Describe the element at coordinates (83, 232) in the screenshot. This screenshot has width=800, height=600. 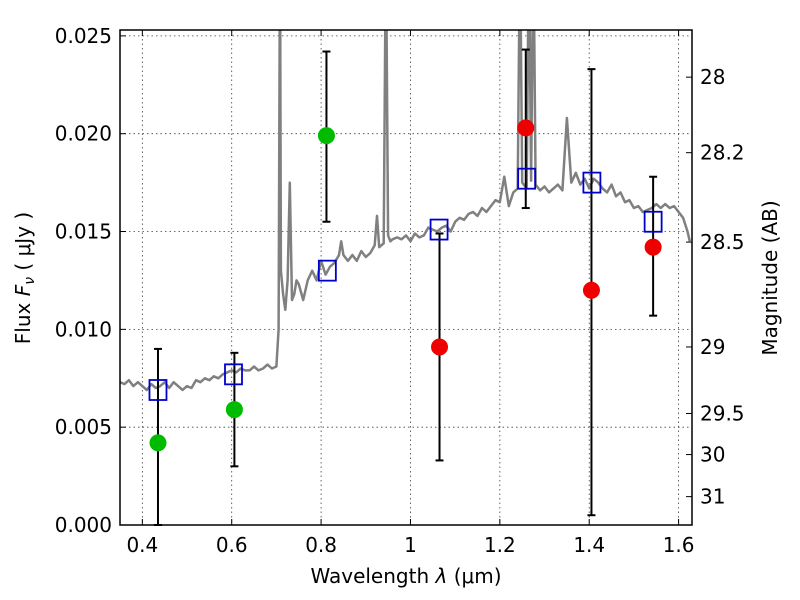
I see `y-tick-label: 0.015` at that location.